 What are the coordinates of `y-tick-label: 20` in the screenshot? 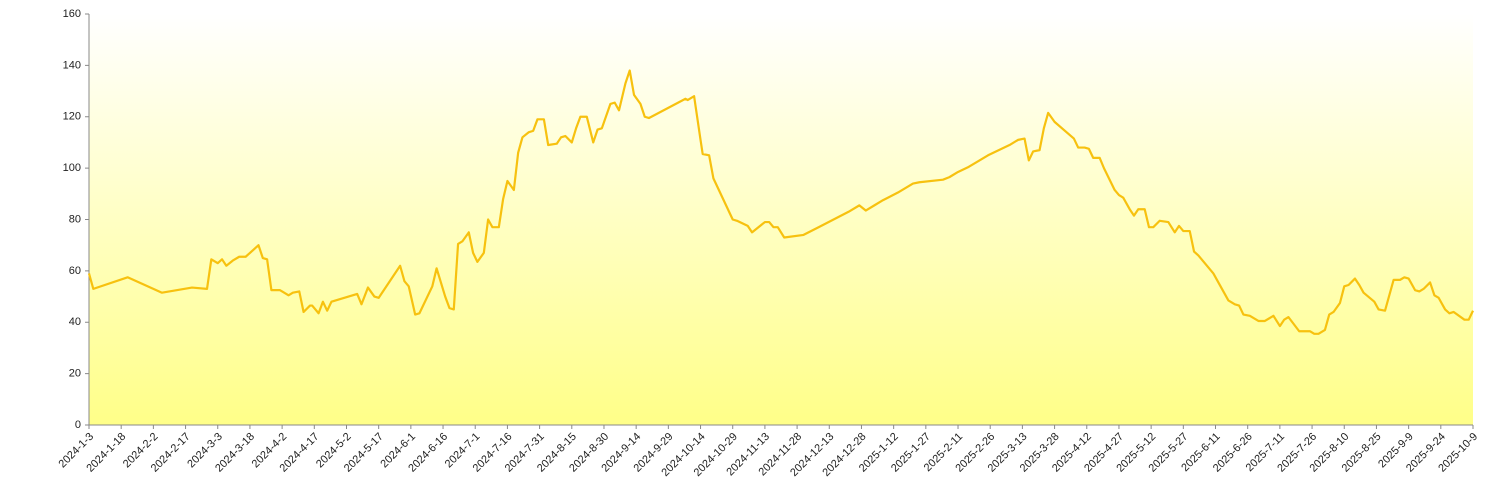 It's located at (75, 374).